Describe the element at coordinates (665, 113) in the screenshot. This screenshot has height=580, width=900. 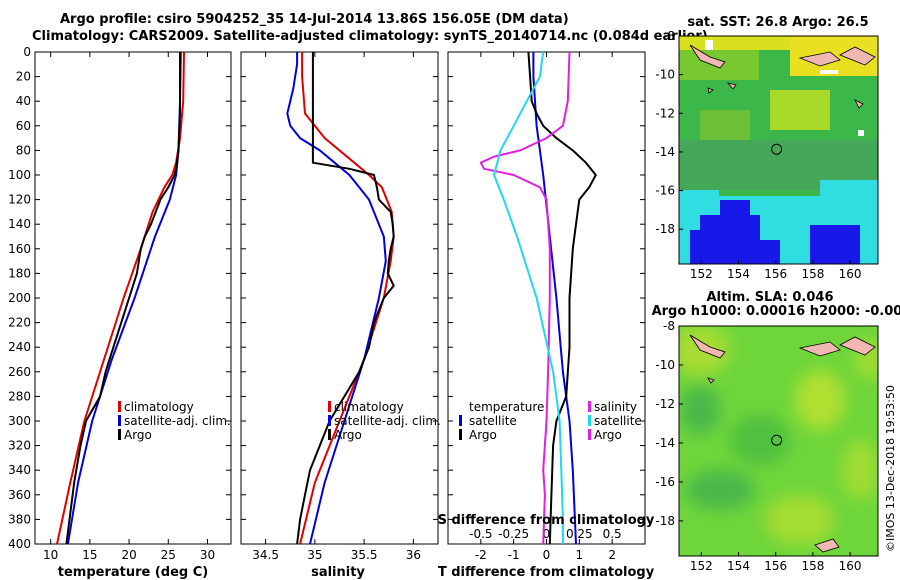
I see `lat-tick-label: -12` at that location.